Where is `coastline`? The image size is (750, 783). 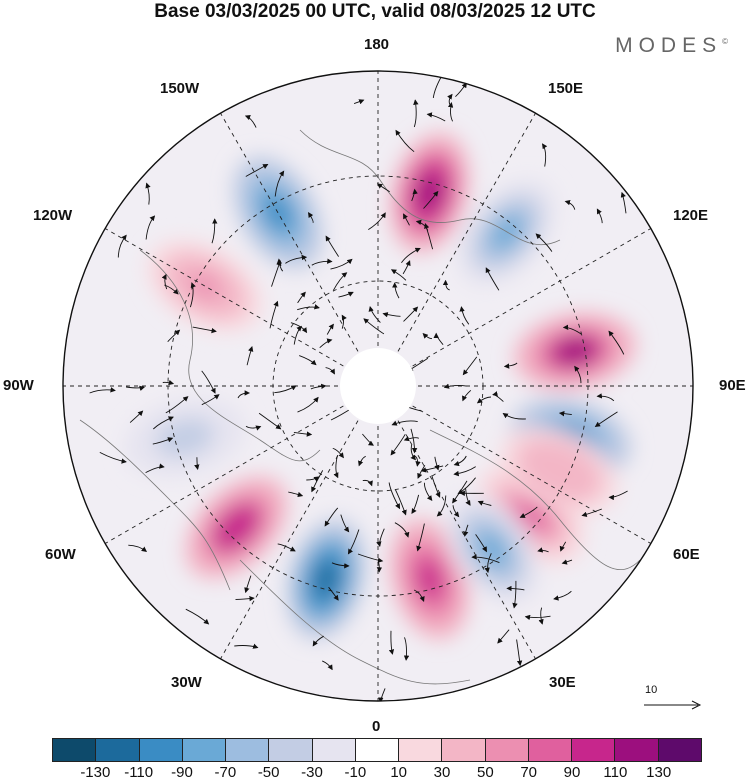
coastline is located at coordinates (155, 505).